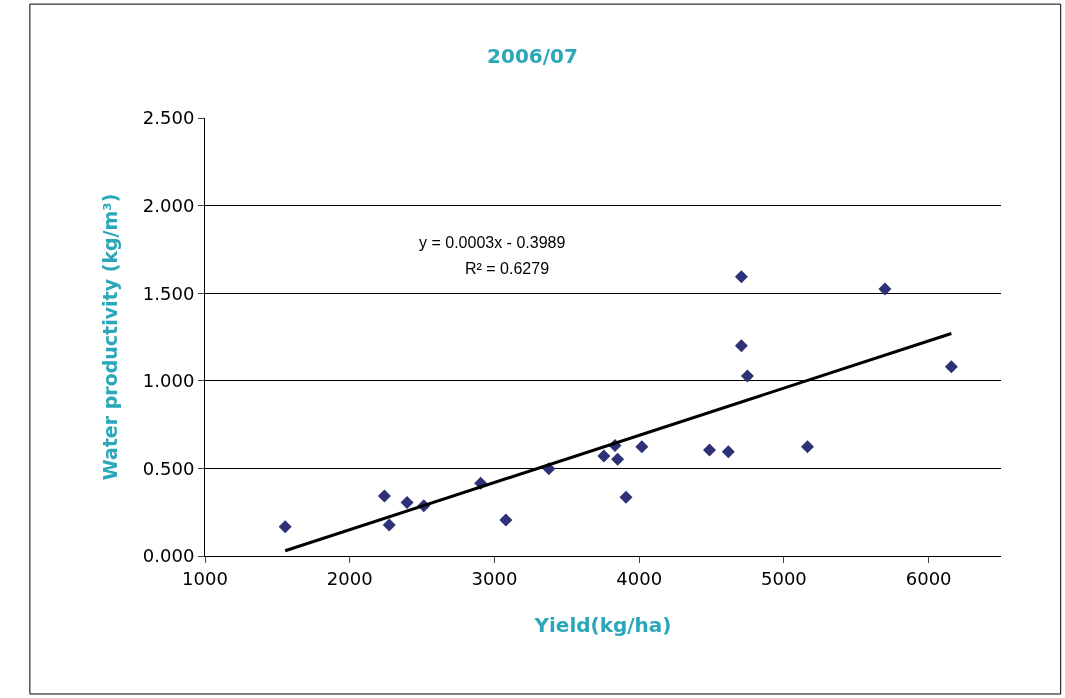 The height and width of the screenshot is (698, 1065). Describe the element at coordinates (492, 242) in the screenshot. I see `annotation: y = 0.0003x - 0.3989` at that location.